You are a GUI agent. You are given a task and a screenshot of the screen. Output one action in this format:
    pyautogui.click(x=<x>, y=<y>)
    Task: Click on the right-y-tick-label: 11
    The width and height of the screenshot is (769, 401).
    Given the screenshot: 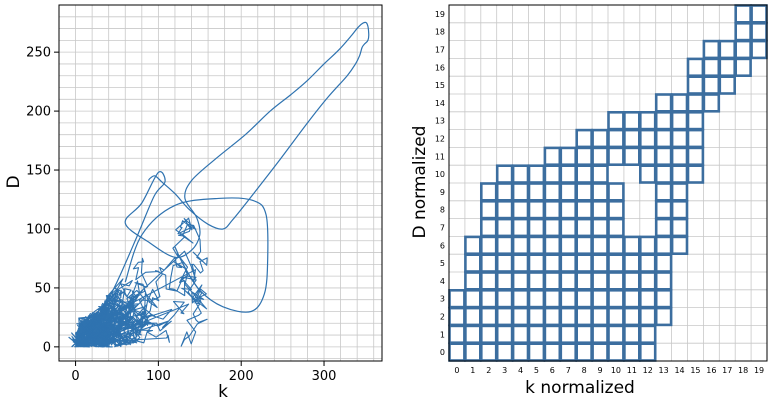 What is the action you would take?
    pyautogui.click(x=440, y=156)
    